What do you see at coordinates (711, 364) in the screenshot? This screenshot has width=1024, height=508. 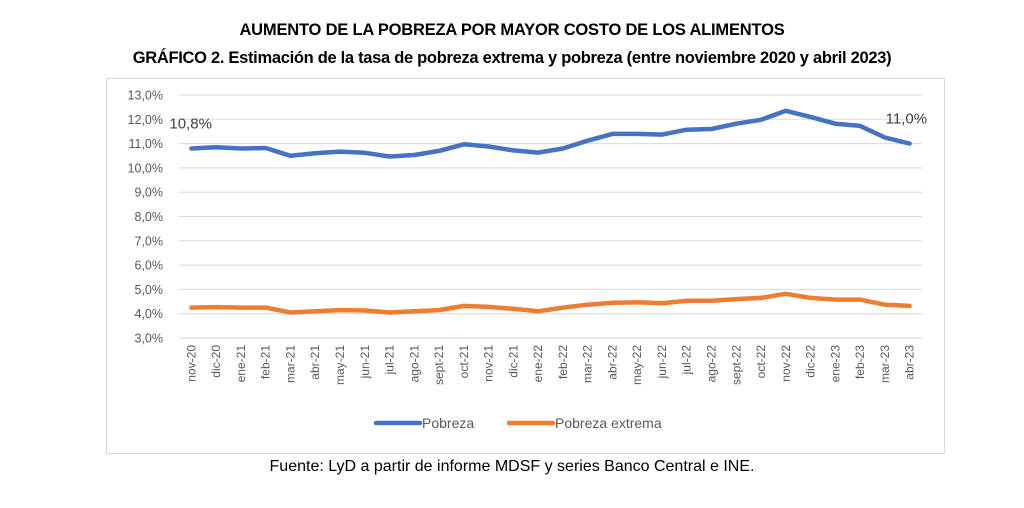 I see `x-tick-label: ago-22` at bounding box center [711, 364].